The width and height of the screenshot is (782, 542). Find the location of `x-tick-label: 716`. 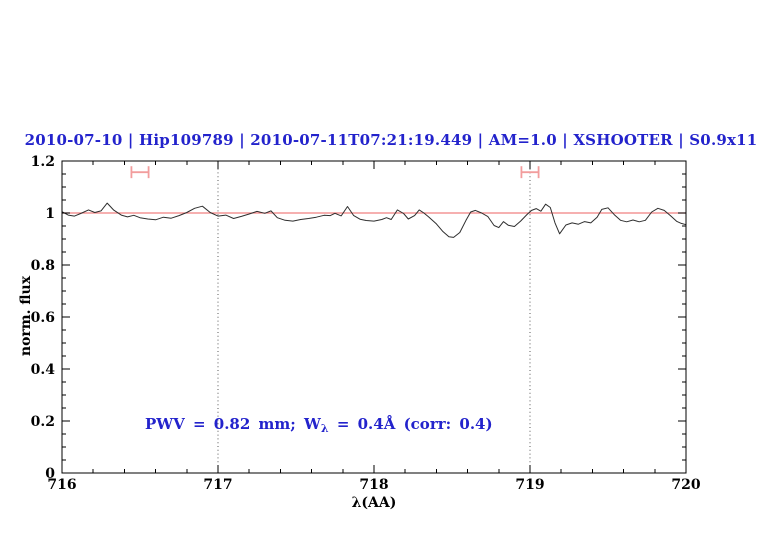

x-tick-label: 716 is located at coordinates (61, 485).